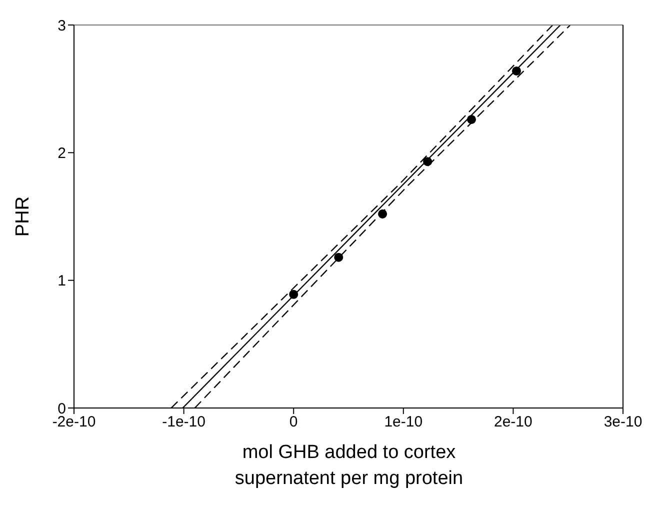 Image resolution: width=646 pixels, height=515 pixels. I want to click on x-tick-label: 2e-10, so click(513, 422).